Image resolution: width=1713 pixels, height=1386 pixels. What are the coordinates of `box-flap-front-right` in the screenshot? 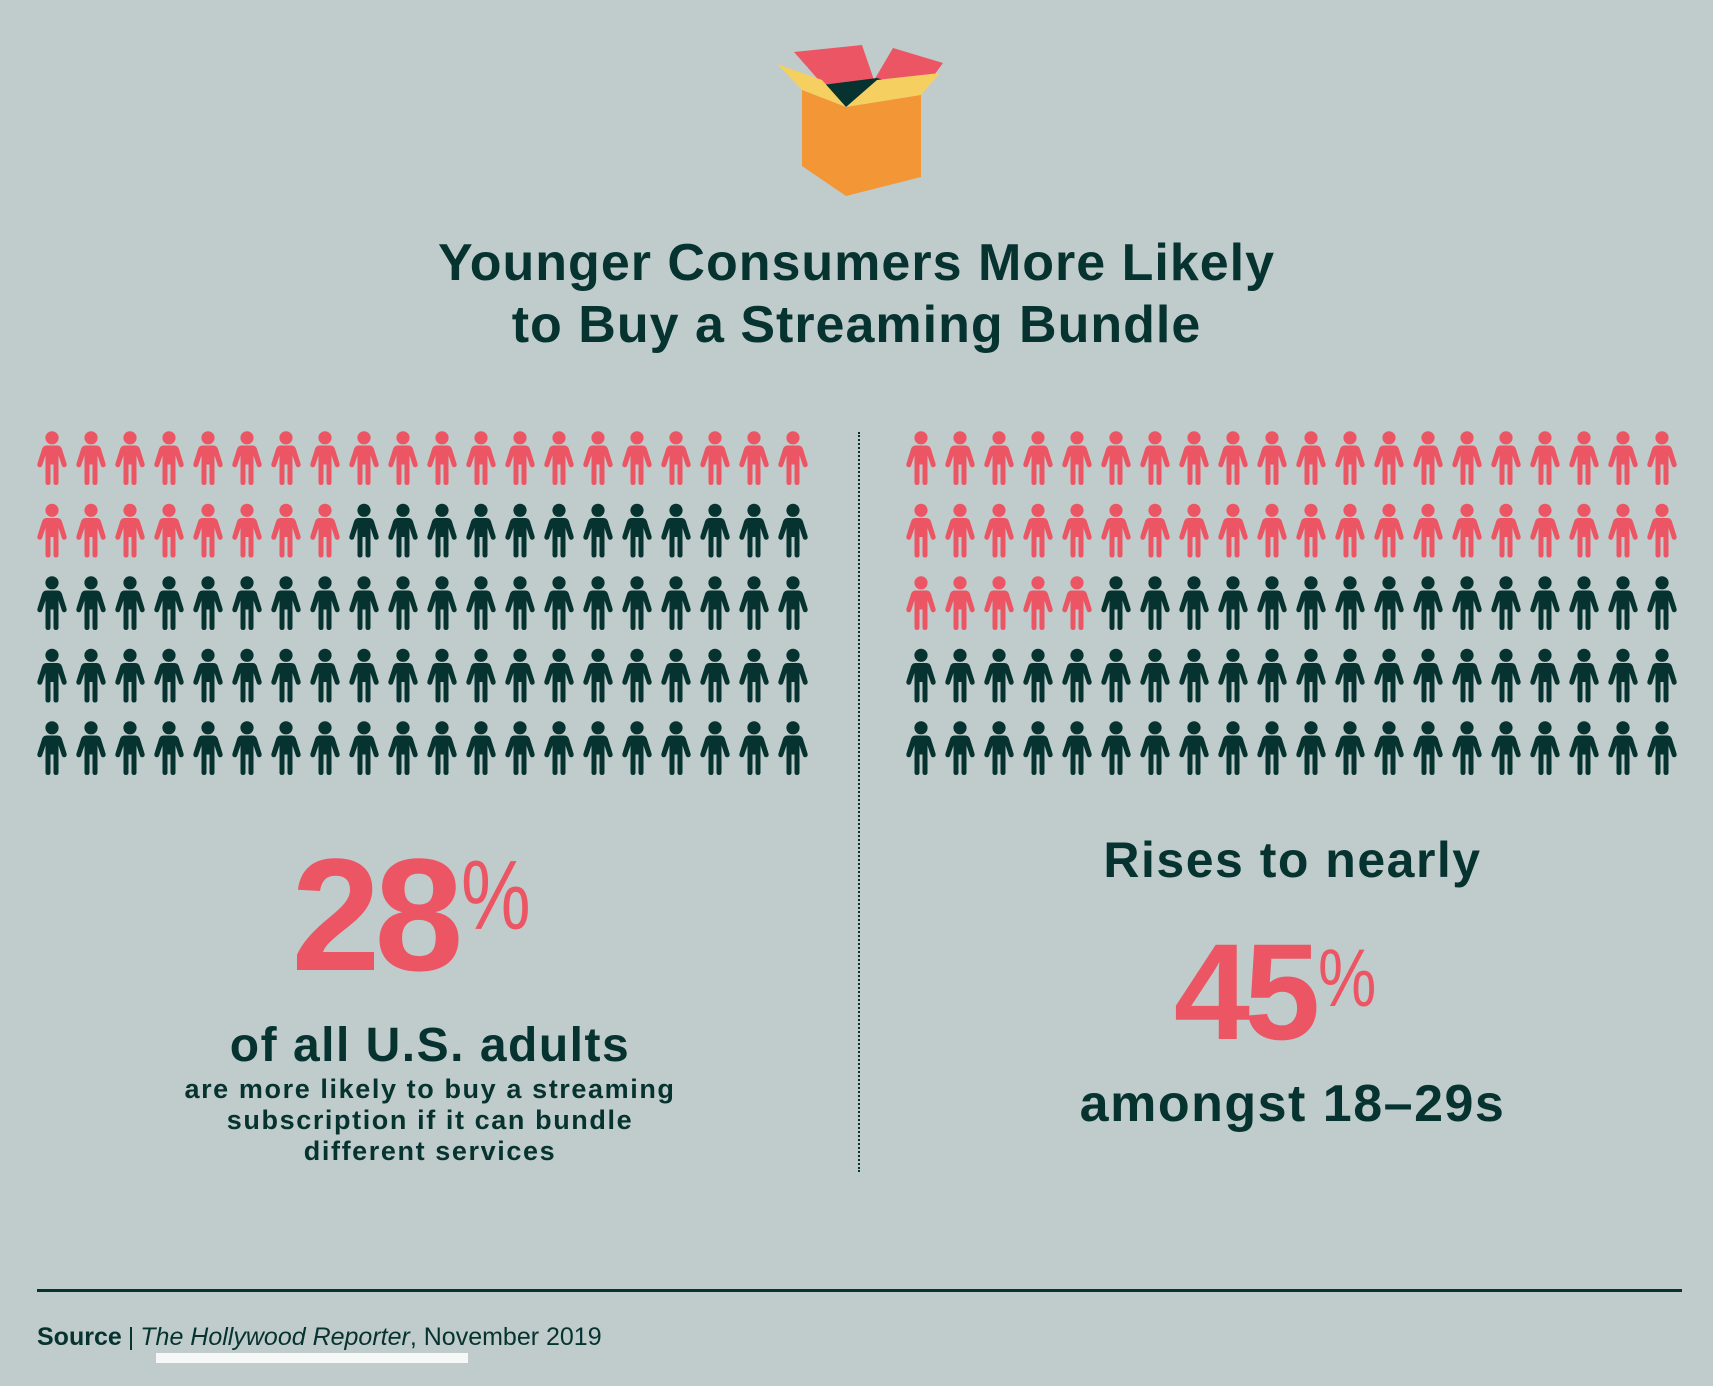 It's located at (893, 90).